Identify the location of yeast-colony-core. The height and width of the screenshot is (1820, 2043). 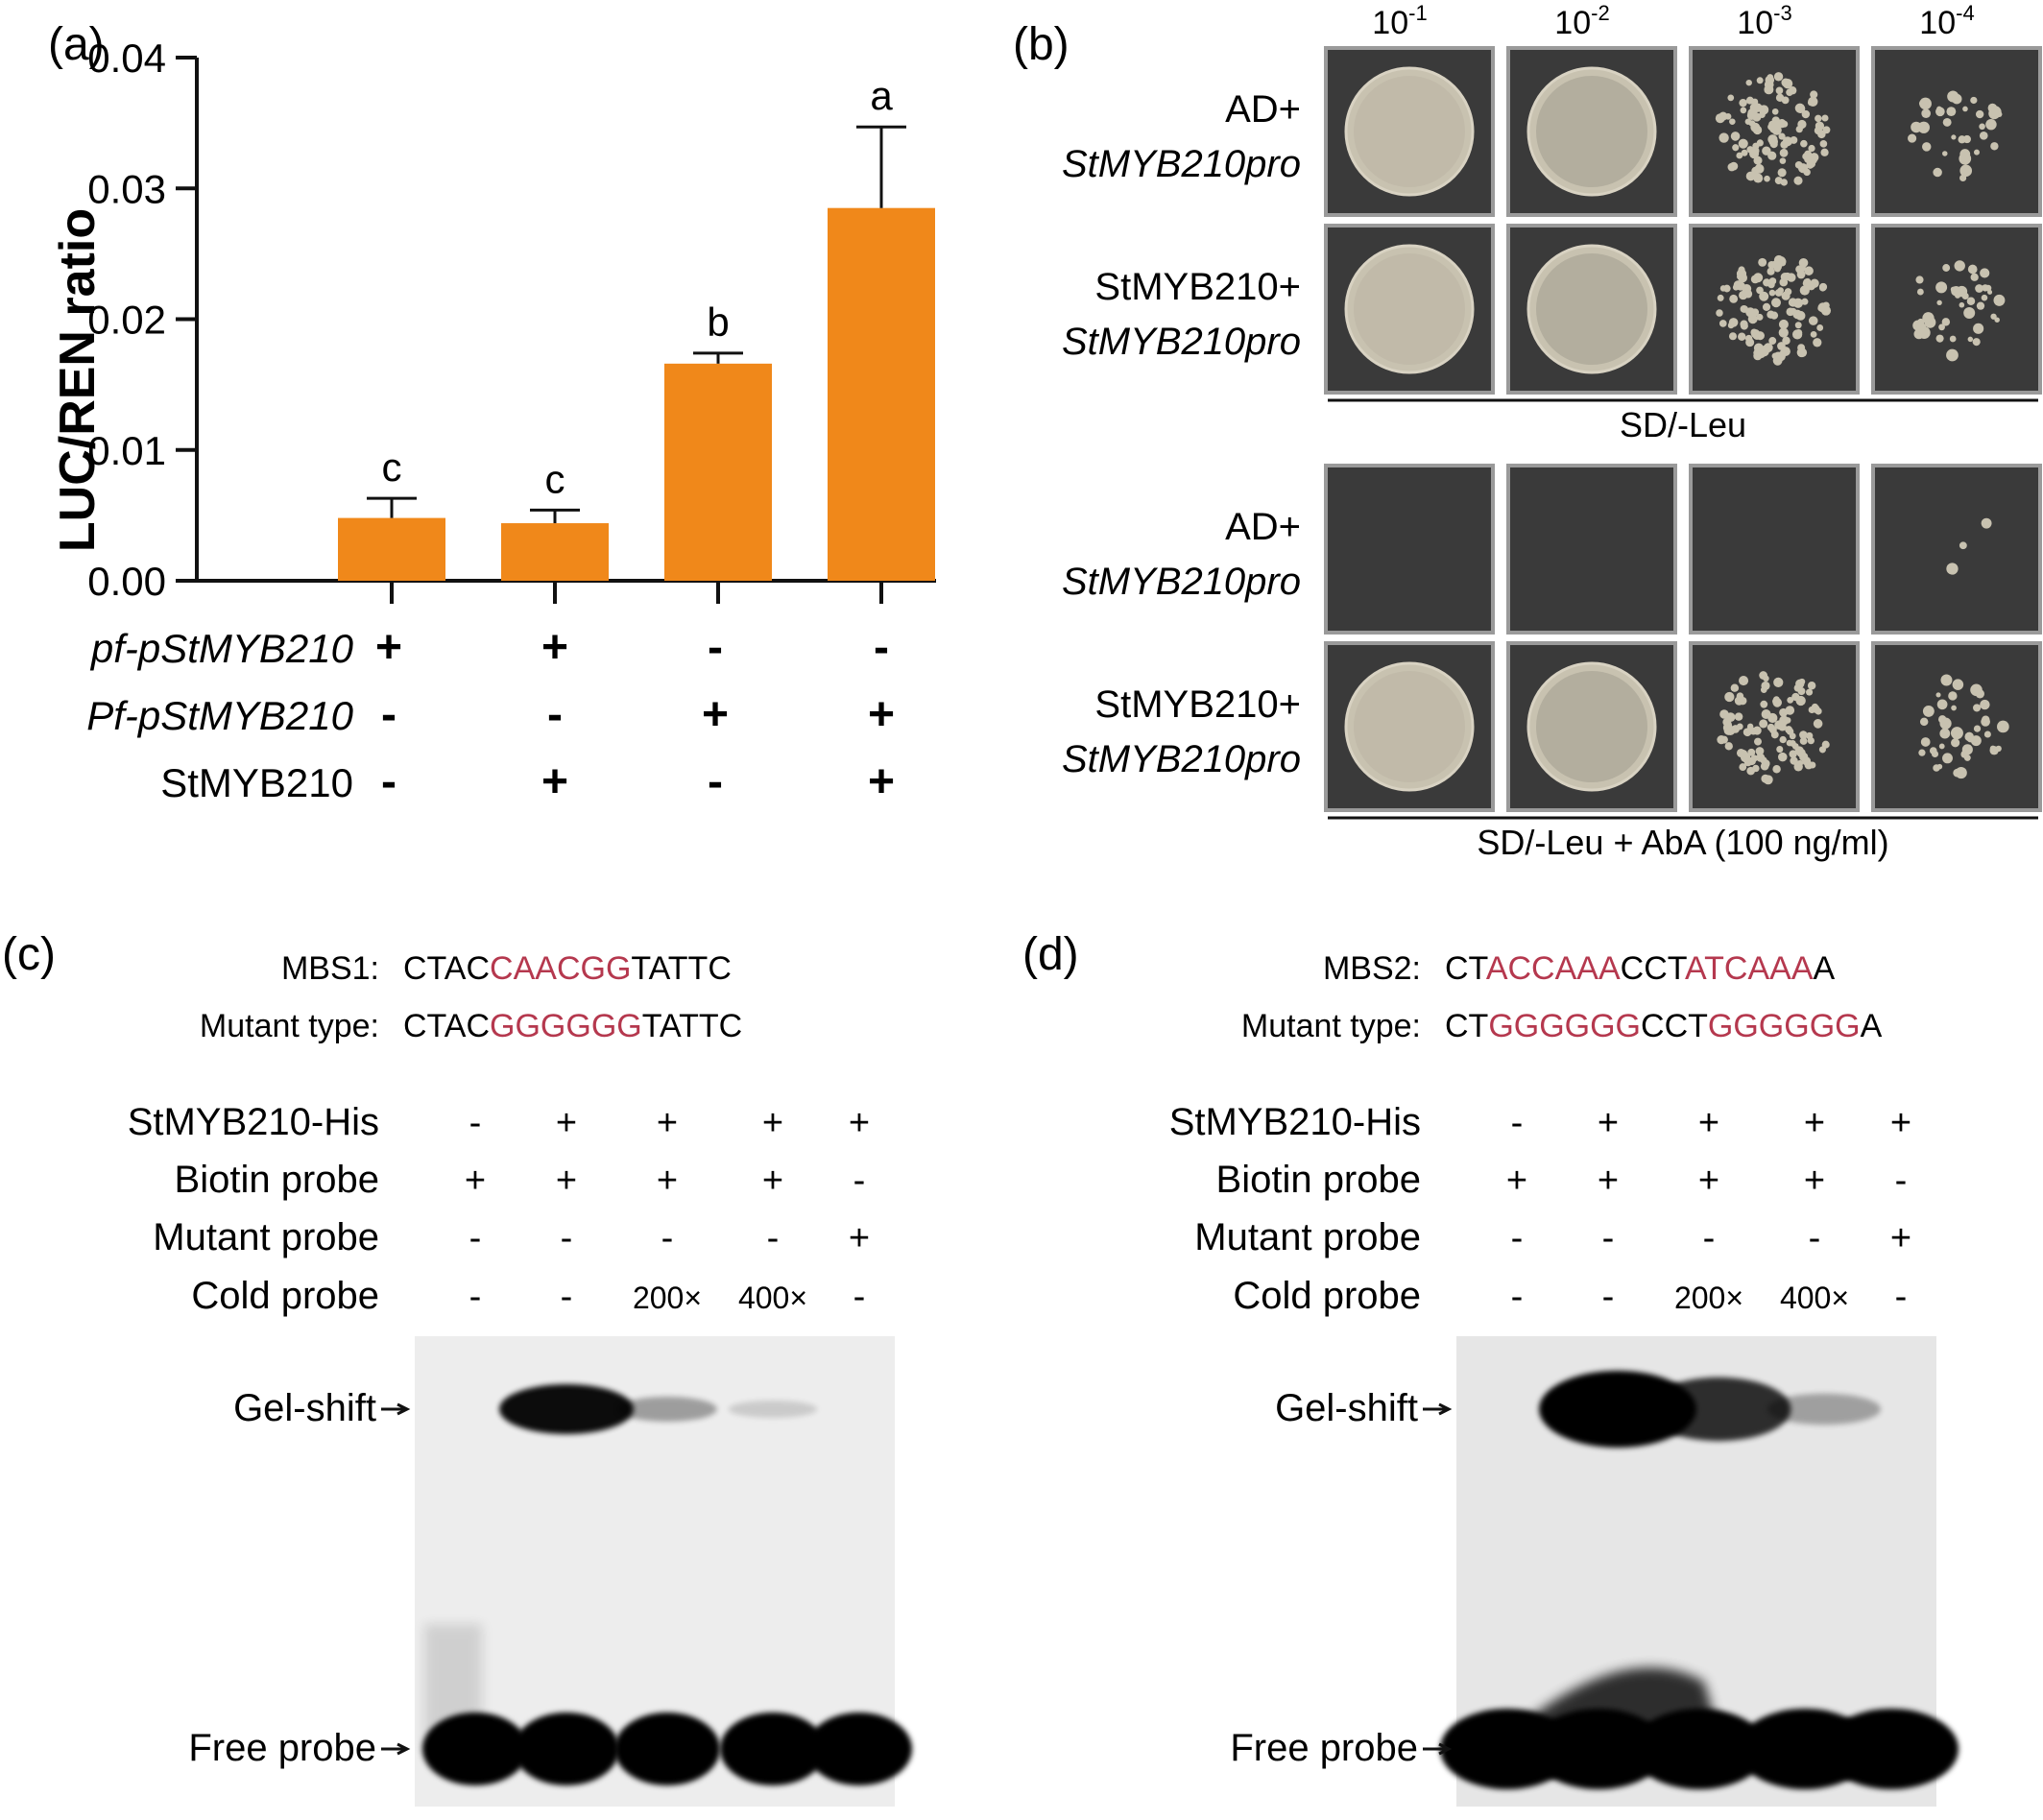
(1410, 309).